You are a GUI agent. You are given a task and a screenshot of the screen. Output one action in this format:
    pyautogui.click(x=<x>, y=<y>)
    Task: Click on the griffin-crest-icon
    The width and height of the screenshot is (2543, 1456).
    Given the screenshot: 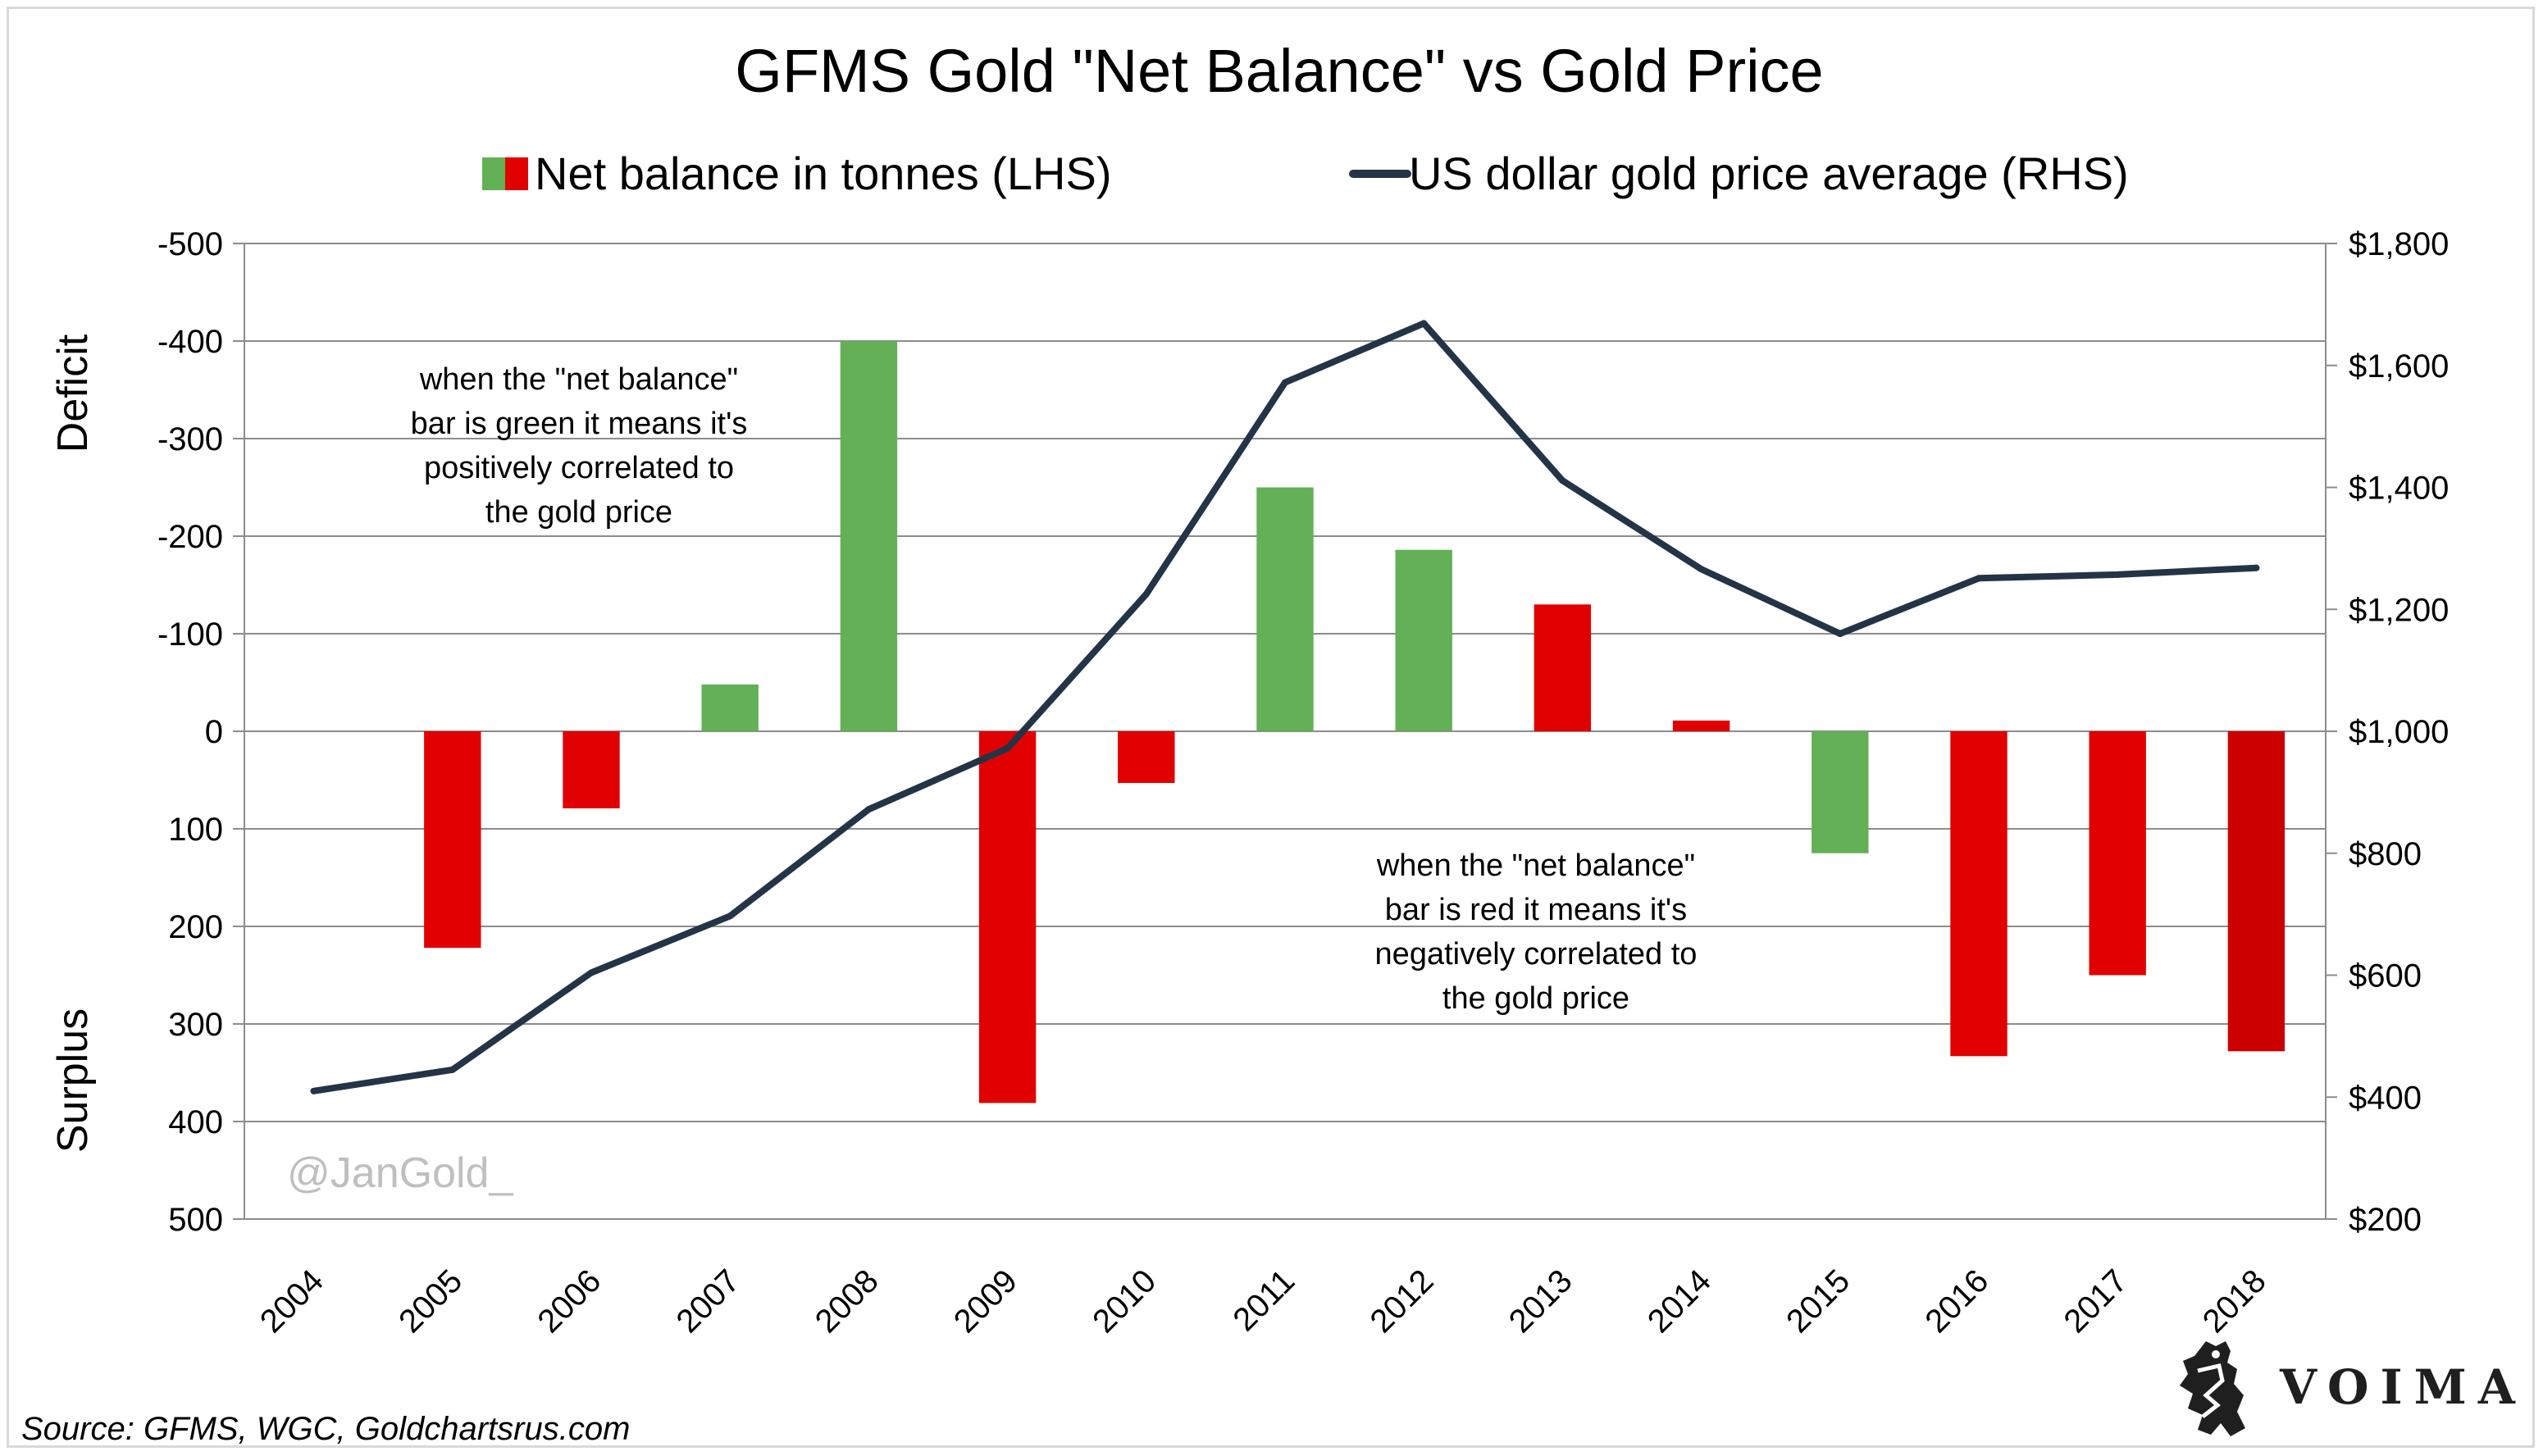 What is the action you would take?
    pyautogui.click(x=2212, y=1388)
    